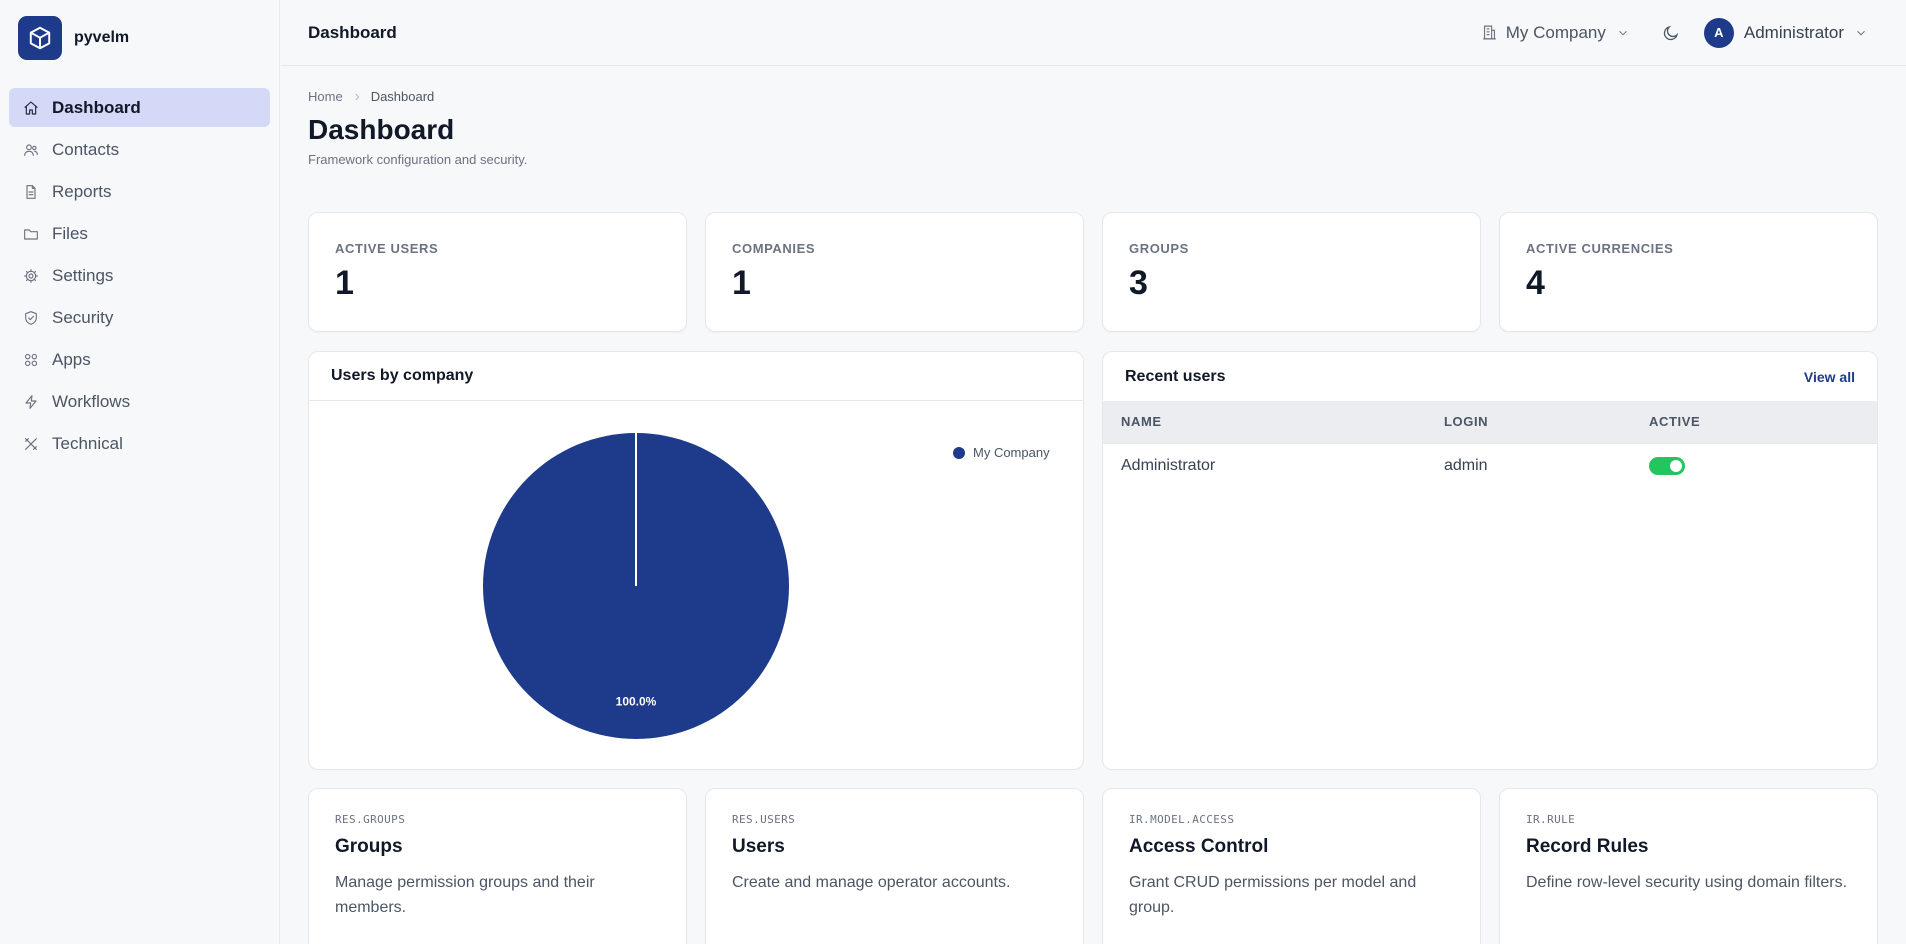  What do you see at coordinates (1829, 376) in the screenshot?
I see `view-all-link: View all` at bounding box center [1829, 376].